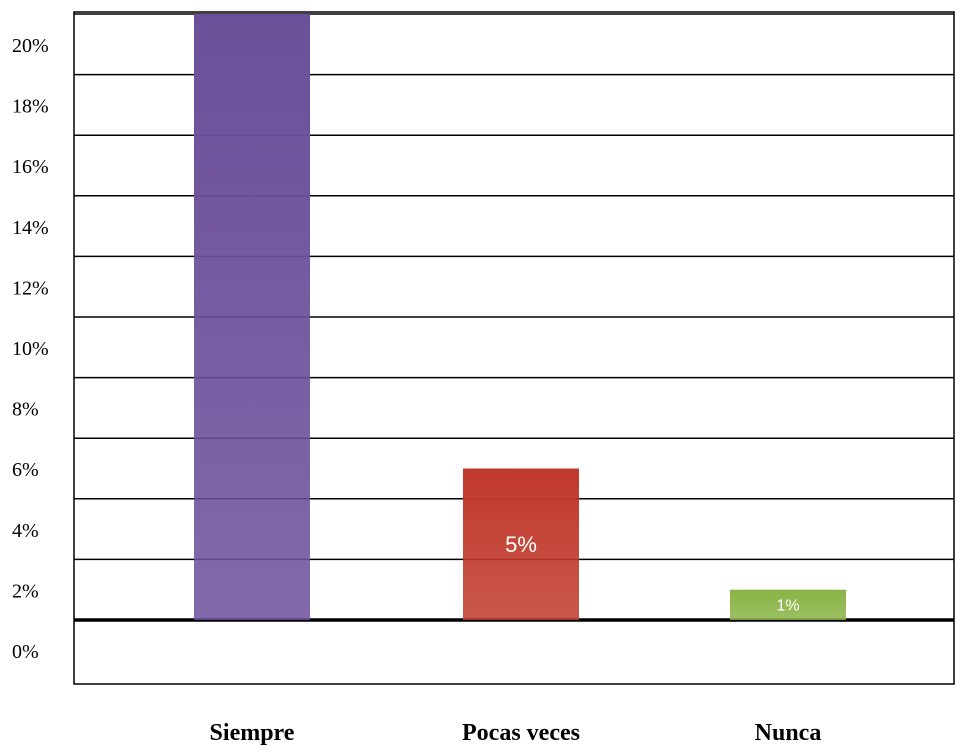  Describe the element at coordinates (25, 531) in the screenshot. I see `y-tick-label: 4%` at that location.